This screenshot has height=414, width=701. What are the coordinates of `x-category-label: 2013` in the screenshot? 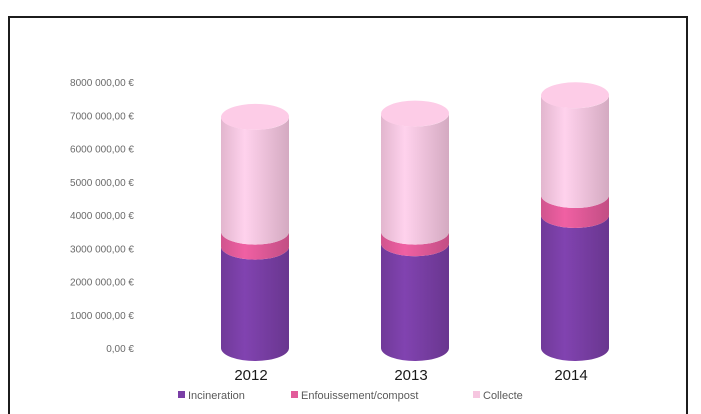 It's located at (410, 375).